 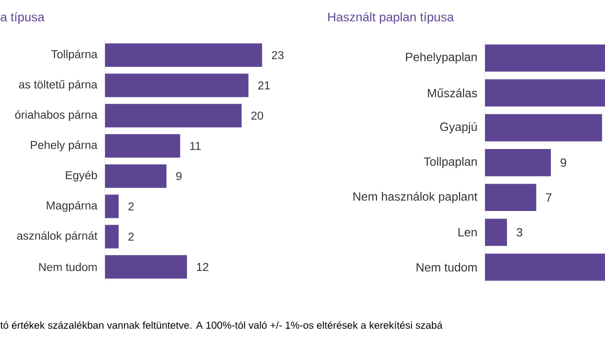 I want to click on data-label: 20, so click(x=257, y=116).